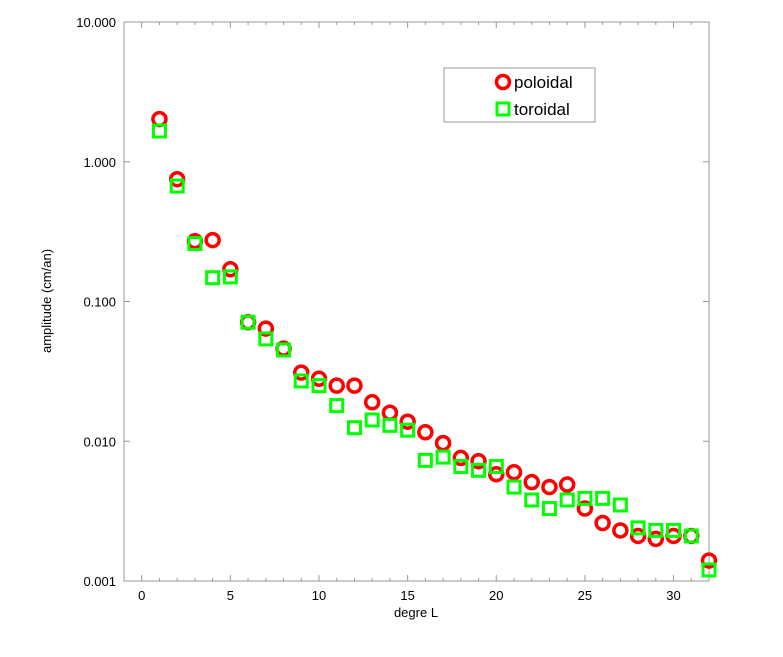 The image size is (783, 657). Describe the element at coordinates (416, 612) in the screenshot. I see `x-axis-label: degre L` at that location.